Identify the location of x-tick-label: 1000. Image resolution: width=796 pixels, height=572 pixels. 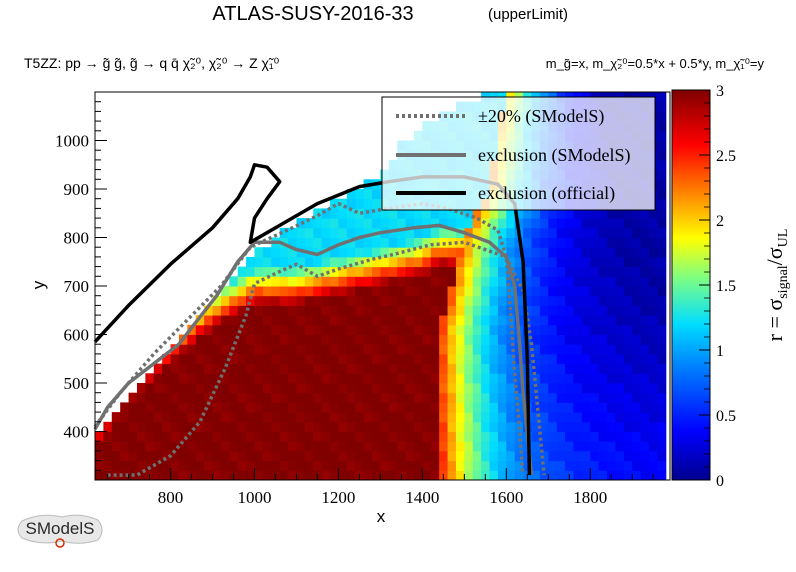
(254, 497).